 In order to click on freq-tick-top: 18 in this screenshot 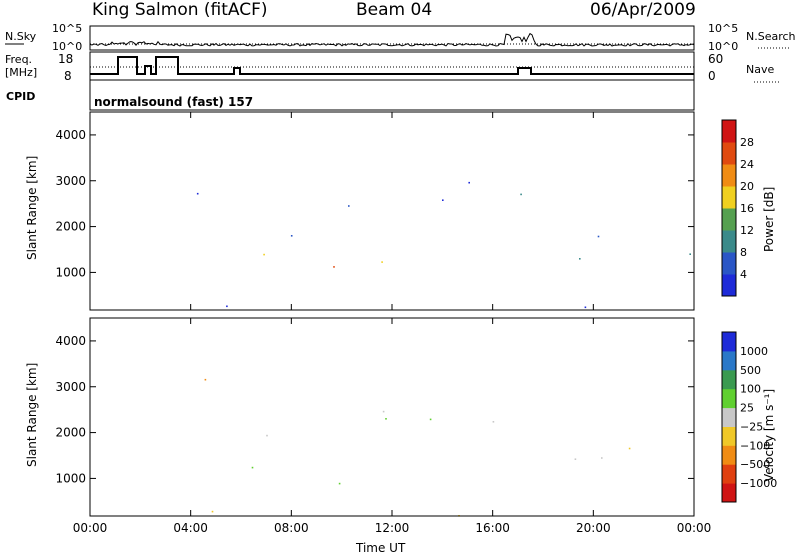, I will do `click(65, 59)`.